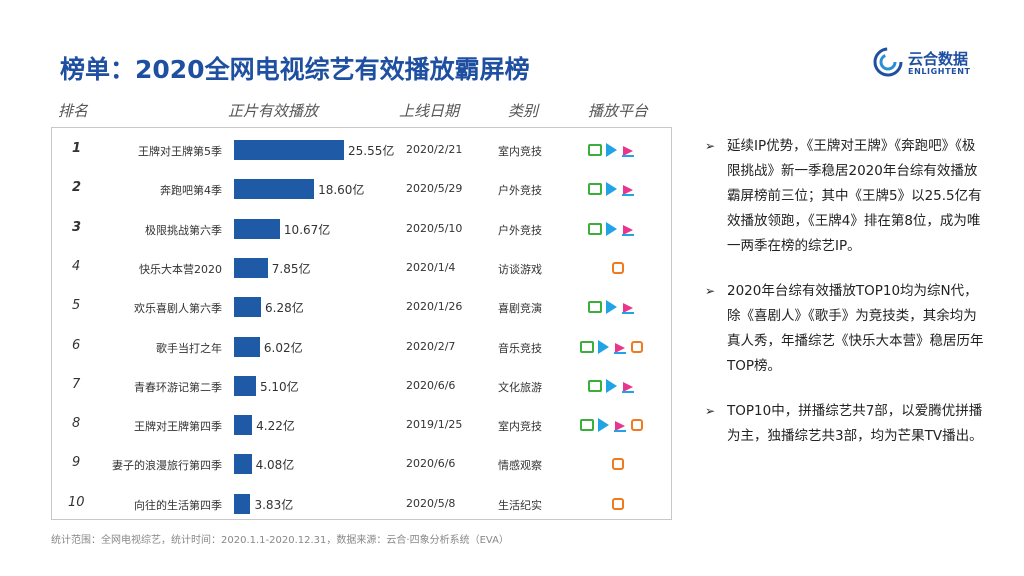  What do you see at coordinates (180, 269) in the screenshot?
I see `show-name: 快乐大本营2020` at bounding box center [180, 269].